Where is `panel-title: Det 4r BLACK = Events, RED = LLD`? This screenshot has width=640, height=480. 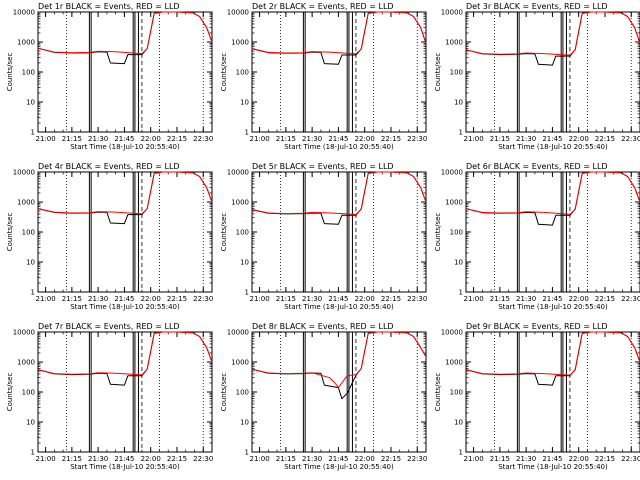
panel-title: Det 4r BLACK = Events, RED = LLD is located at coordinates (109, 166).